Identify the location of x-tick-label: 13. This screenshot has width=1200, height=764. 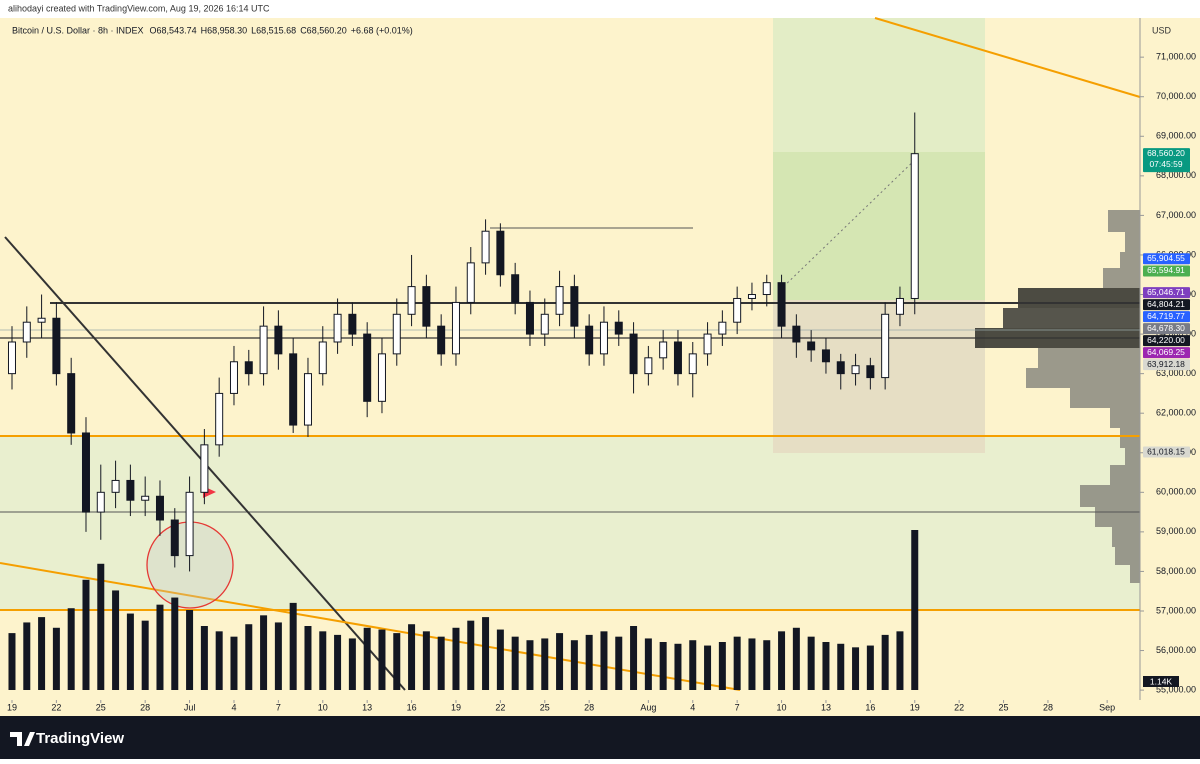
(367, 707).